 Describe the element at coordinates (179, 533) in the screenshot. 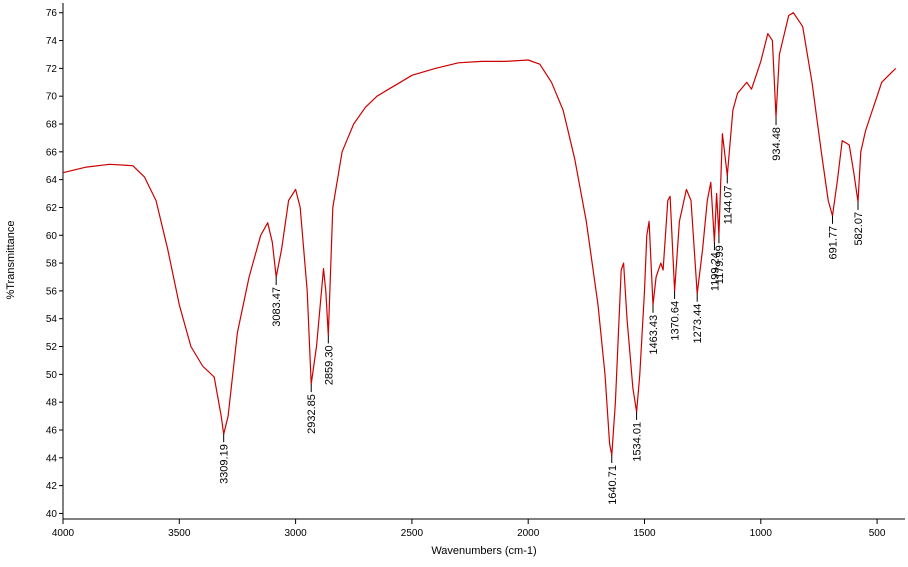

I see `x-tick-label: 3500` at that location.